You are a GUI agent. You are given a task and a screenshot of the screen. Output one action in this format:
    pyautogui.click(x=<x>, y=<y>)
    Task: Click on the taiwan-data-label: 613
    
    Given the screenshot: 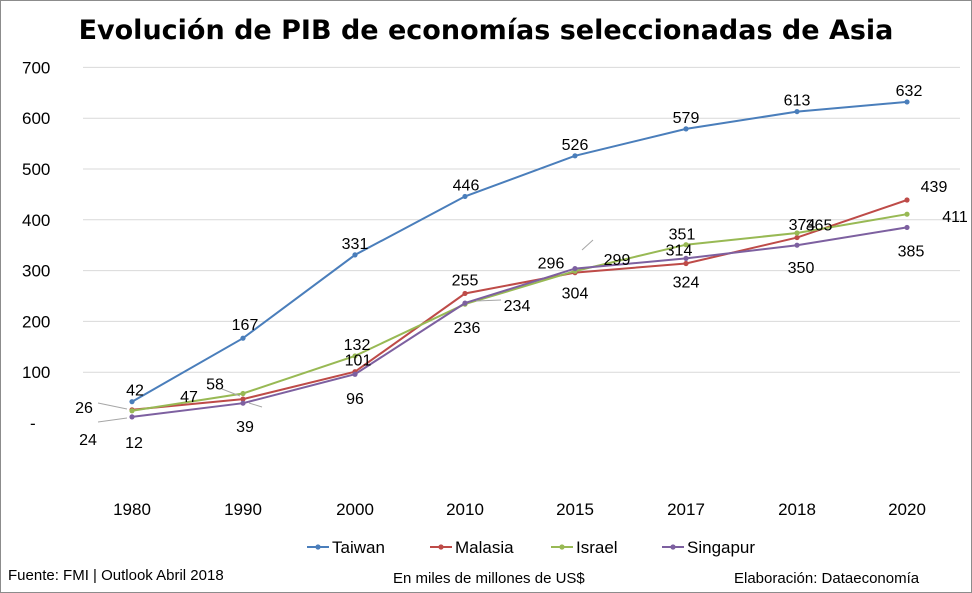 What is the action you would take?
    pyautogui.click(x=797, y=101)
    